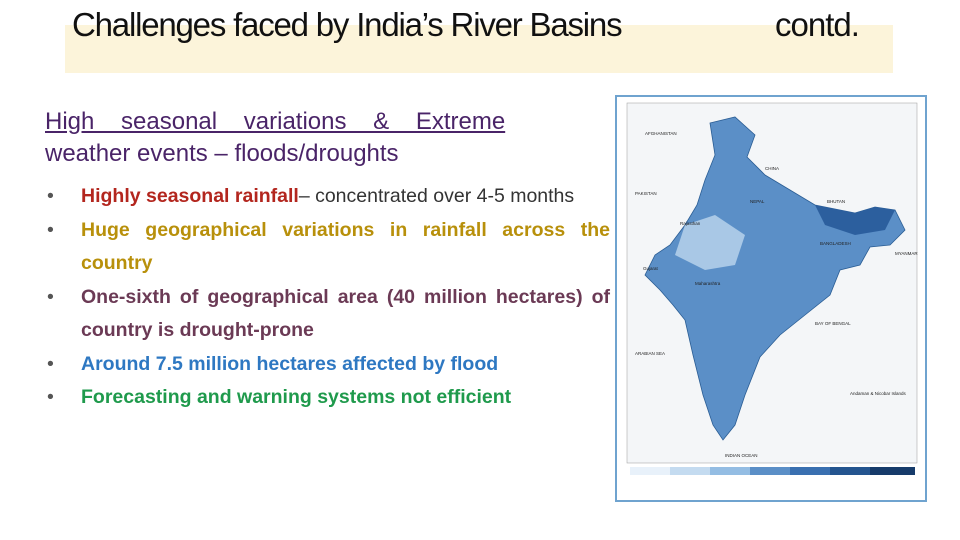  What do you see at coordinates (772, 471) in the screenshot?
I see `legend-bar` at bounding box center [772, 471].